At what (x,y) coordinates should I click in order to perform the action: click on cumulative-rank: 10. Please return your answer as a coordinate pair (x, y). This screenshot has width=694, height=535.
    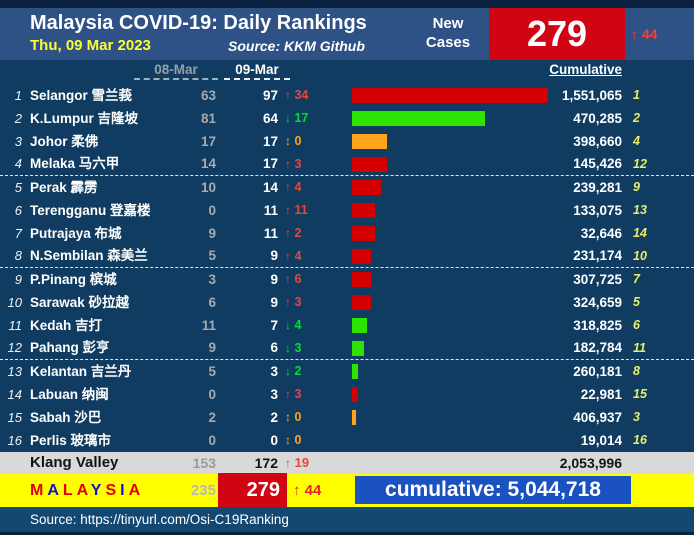
    Looking at the image, I should click on (640, 256).